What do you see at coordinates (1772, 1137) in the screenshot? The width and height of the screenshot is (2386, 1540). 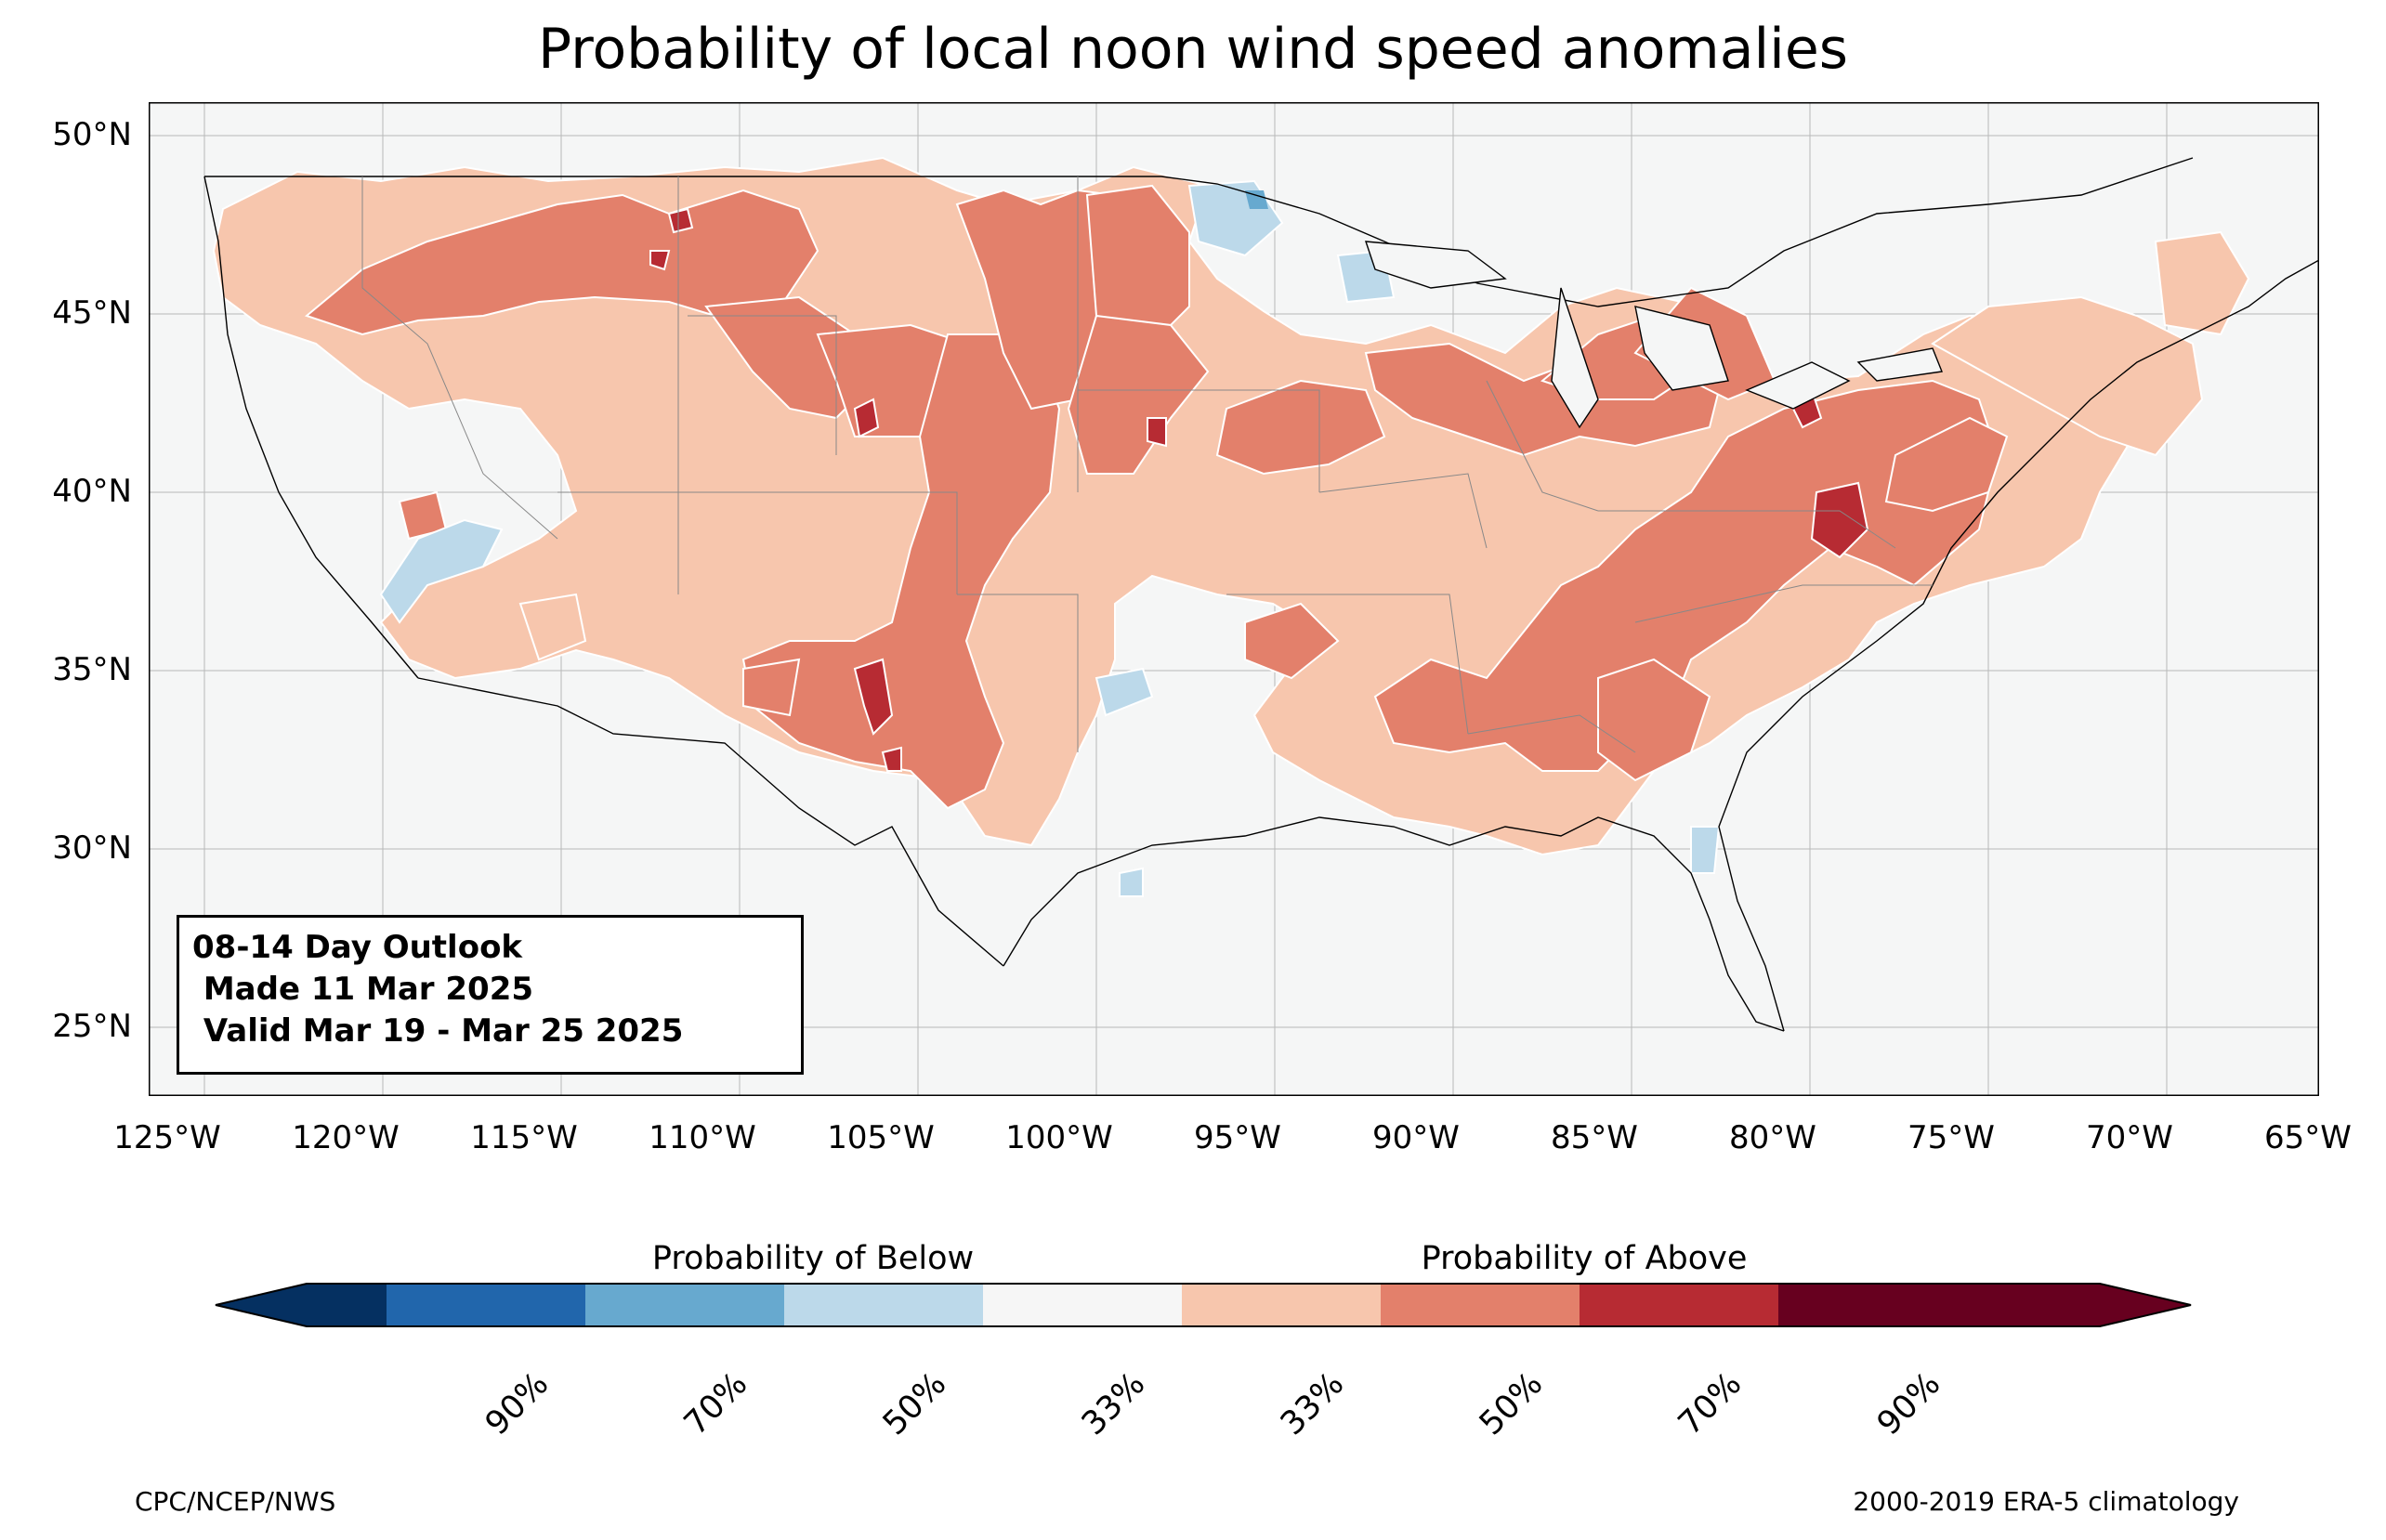 I see `lon-label-80w: 80°W` at bounding box center [1772, 1137].